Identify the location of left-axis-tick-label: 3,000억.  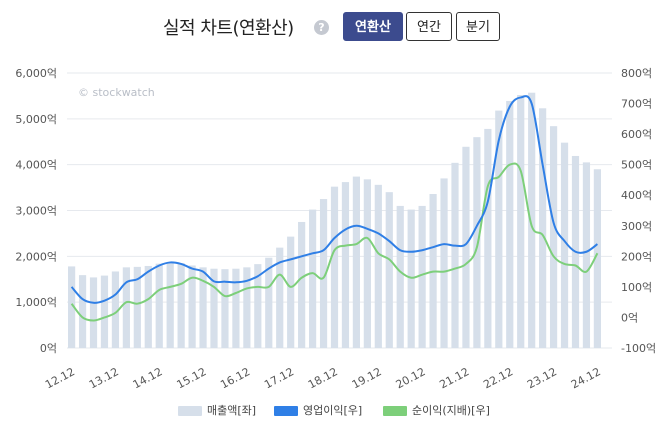
(36, 211).